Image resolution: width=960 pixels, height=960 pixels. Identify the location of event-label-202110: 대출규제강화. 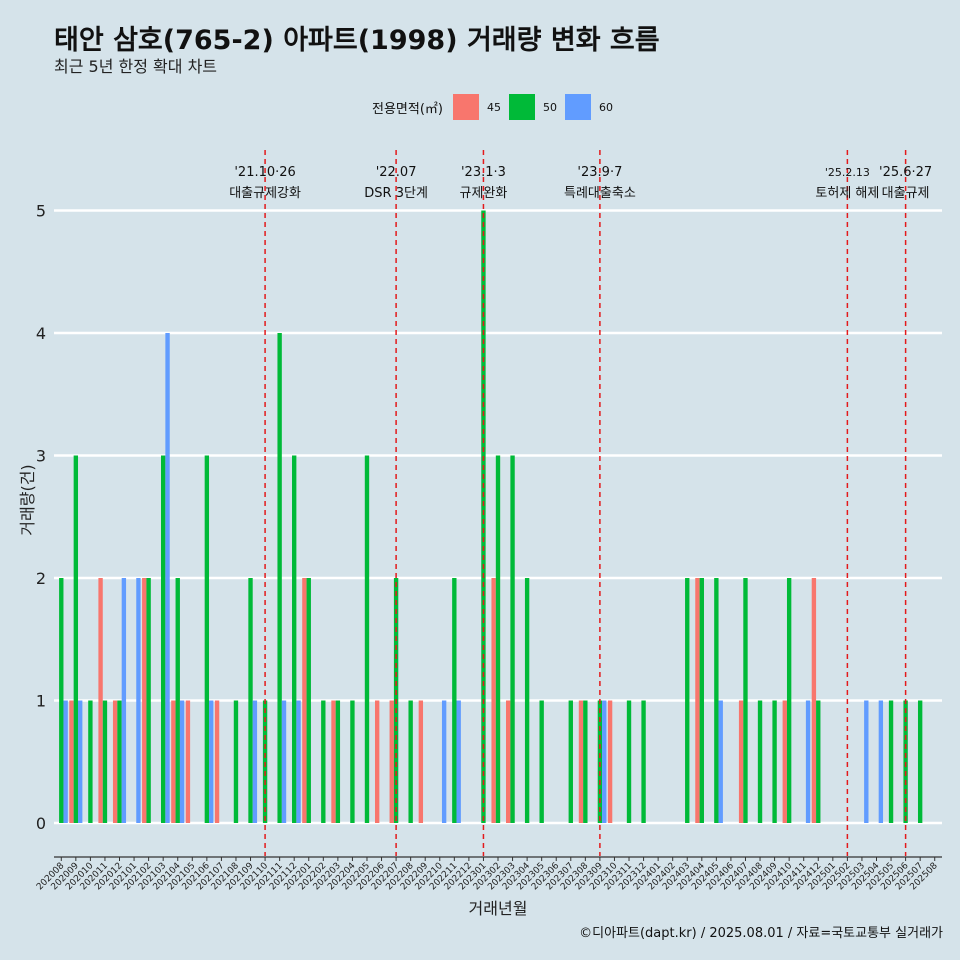
(265, 193).